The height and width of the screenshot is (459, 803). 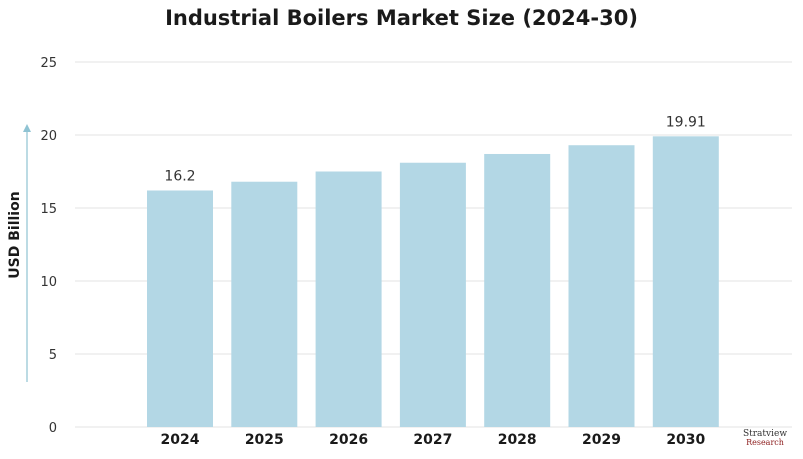 What do you see at coordinates (15, 234) in the screenshot?
I see `y-axis-label: USD Billion` at bounding box center [15, 234].